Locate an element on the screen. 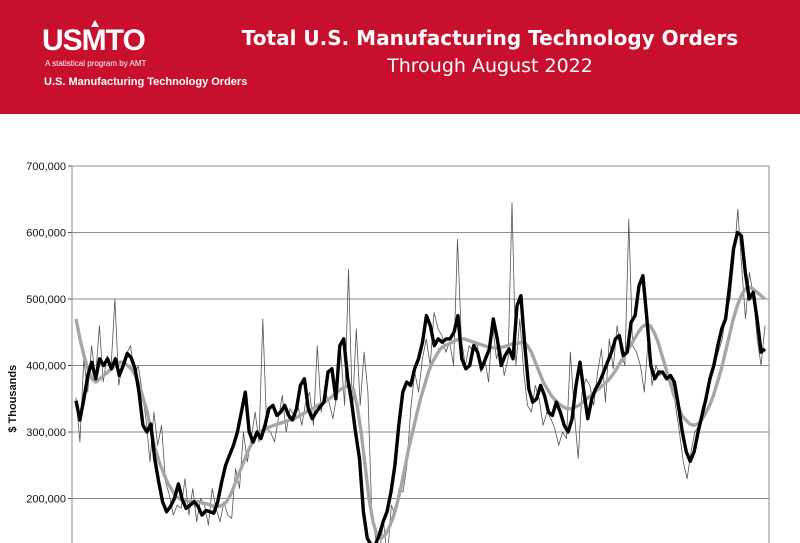 The height and width of the screenshot is (543, 800). y-tick-label: 400,000 is located at coordinates (46, 367).